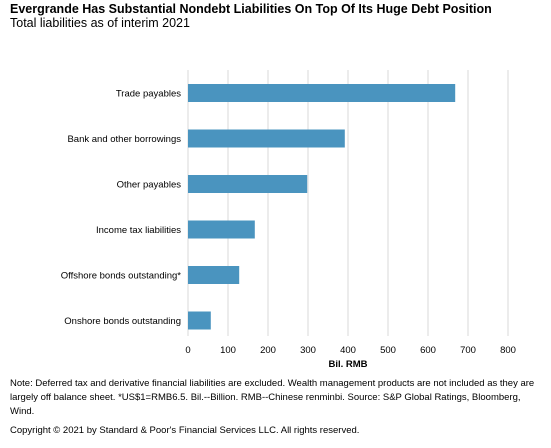  What do you see at coordinates (428, 350) in the screenshot?
I see `x-tick-label: 600` at bounding box center [428, 350].